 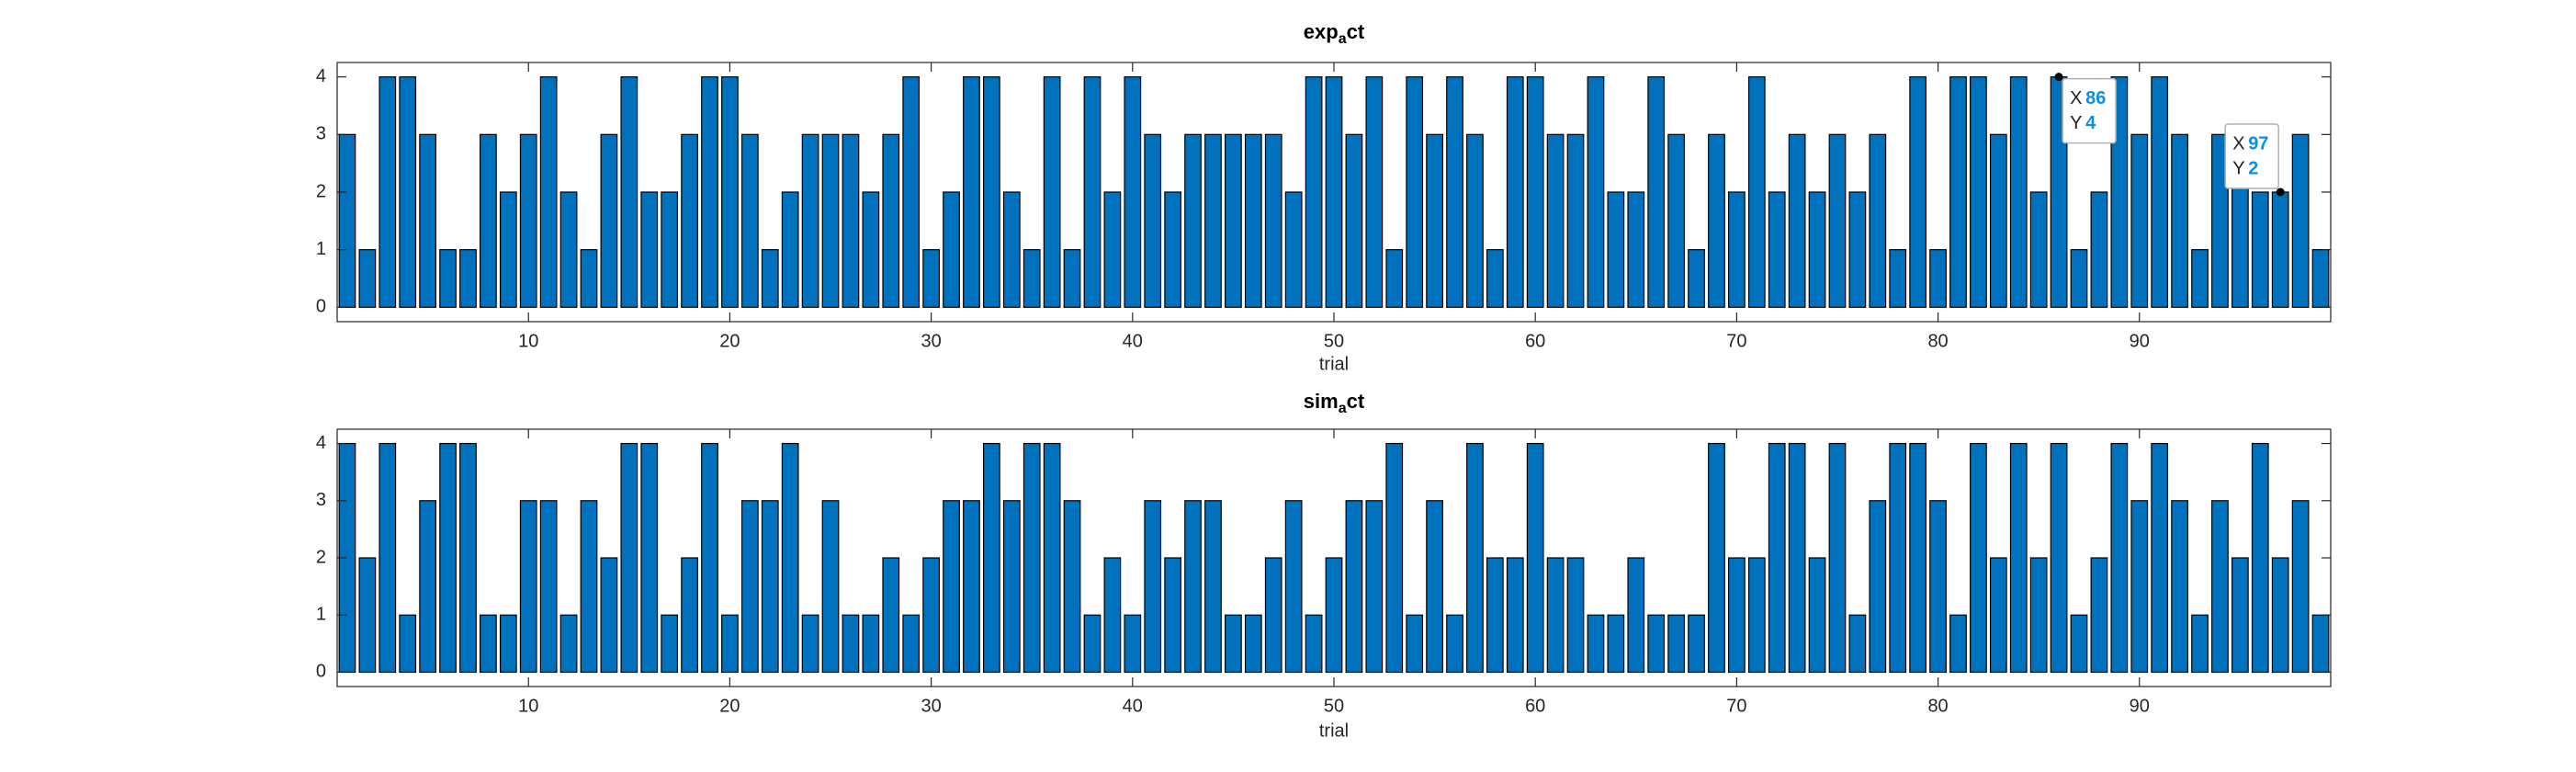 I want to click on datatip-x-value: 86, so click(x=2095, y=98).